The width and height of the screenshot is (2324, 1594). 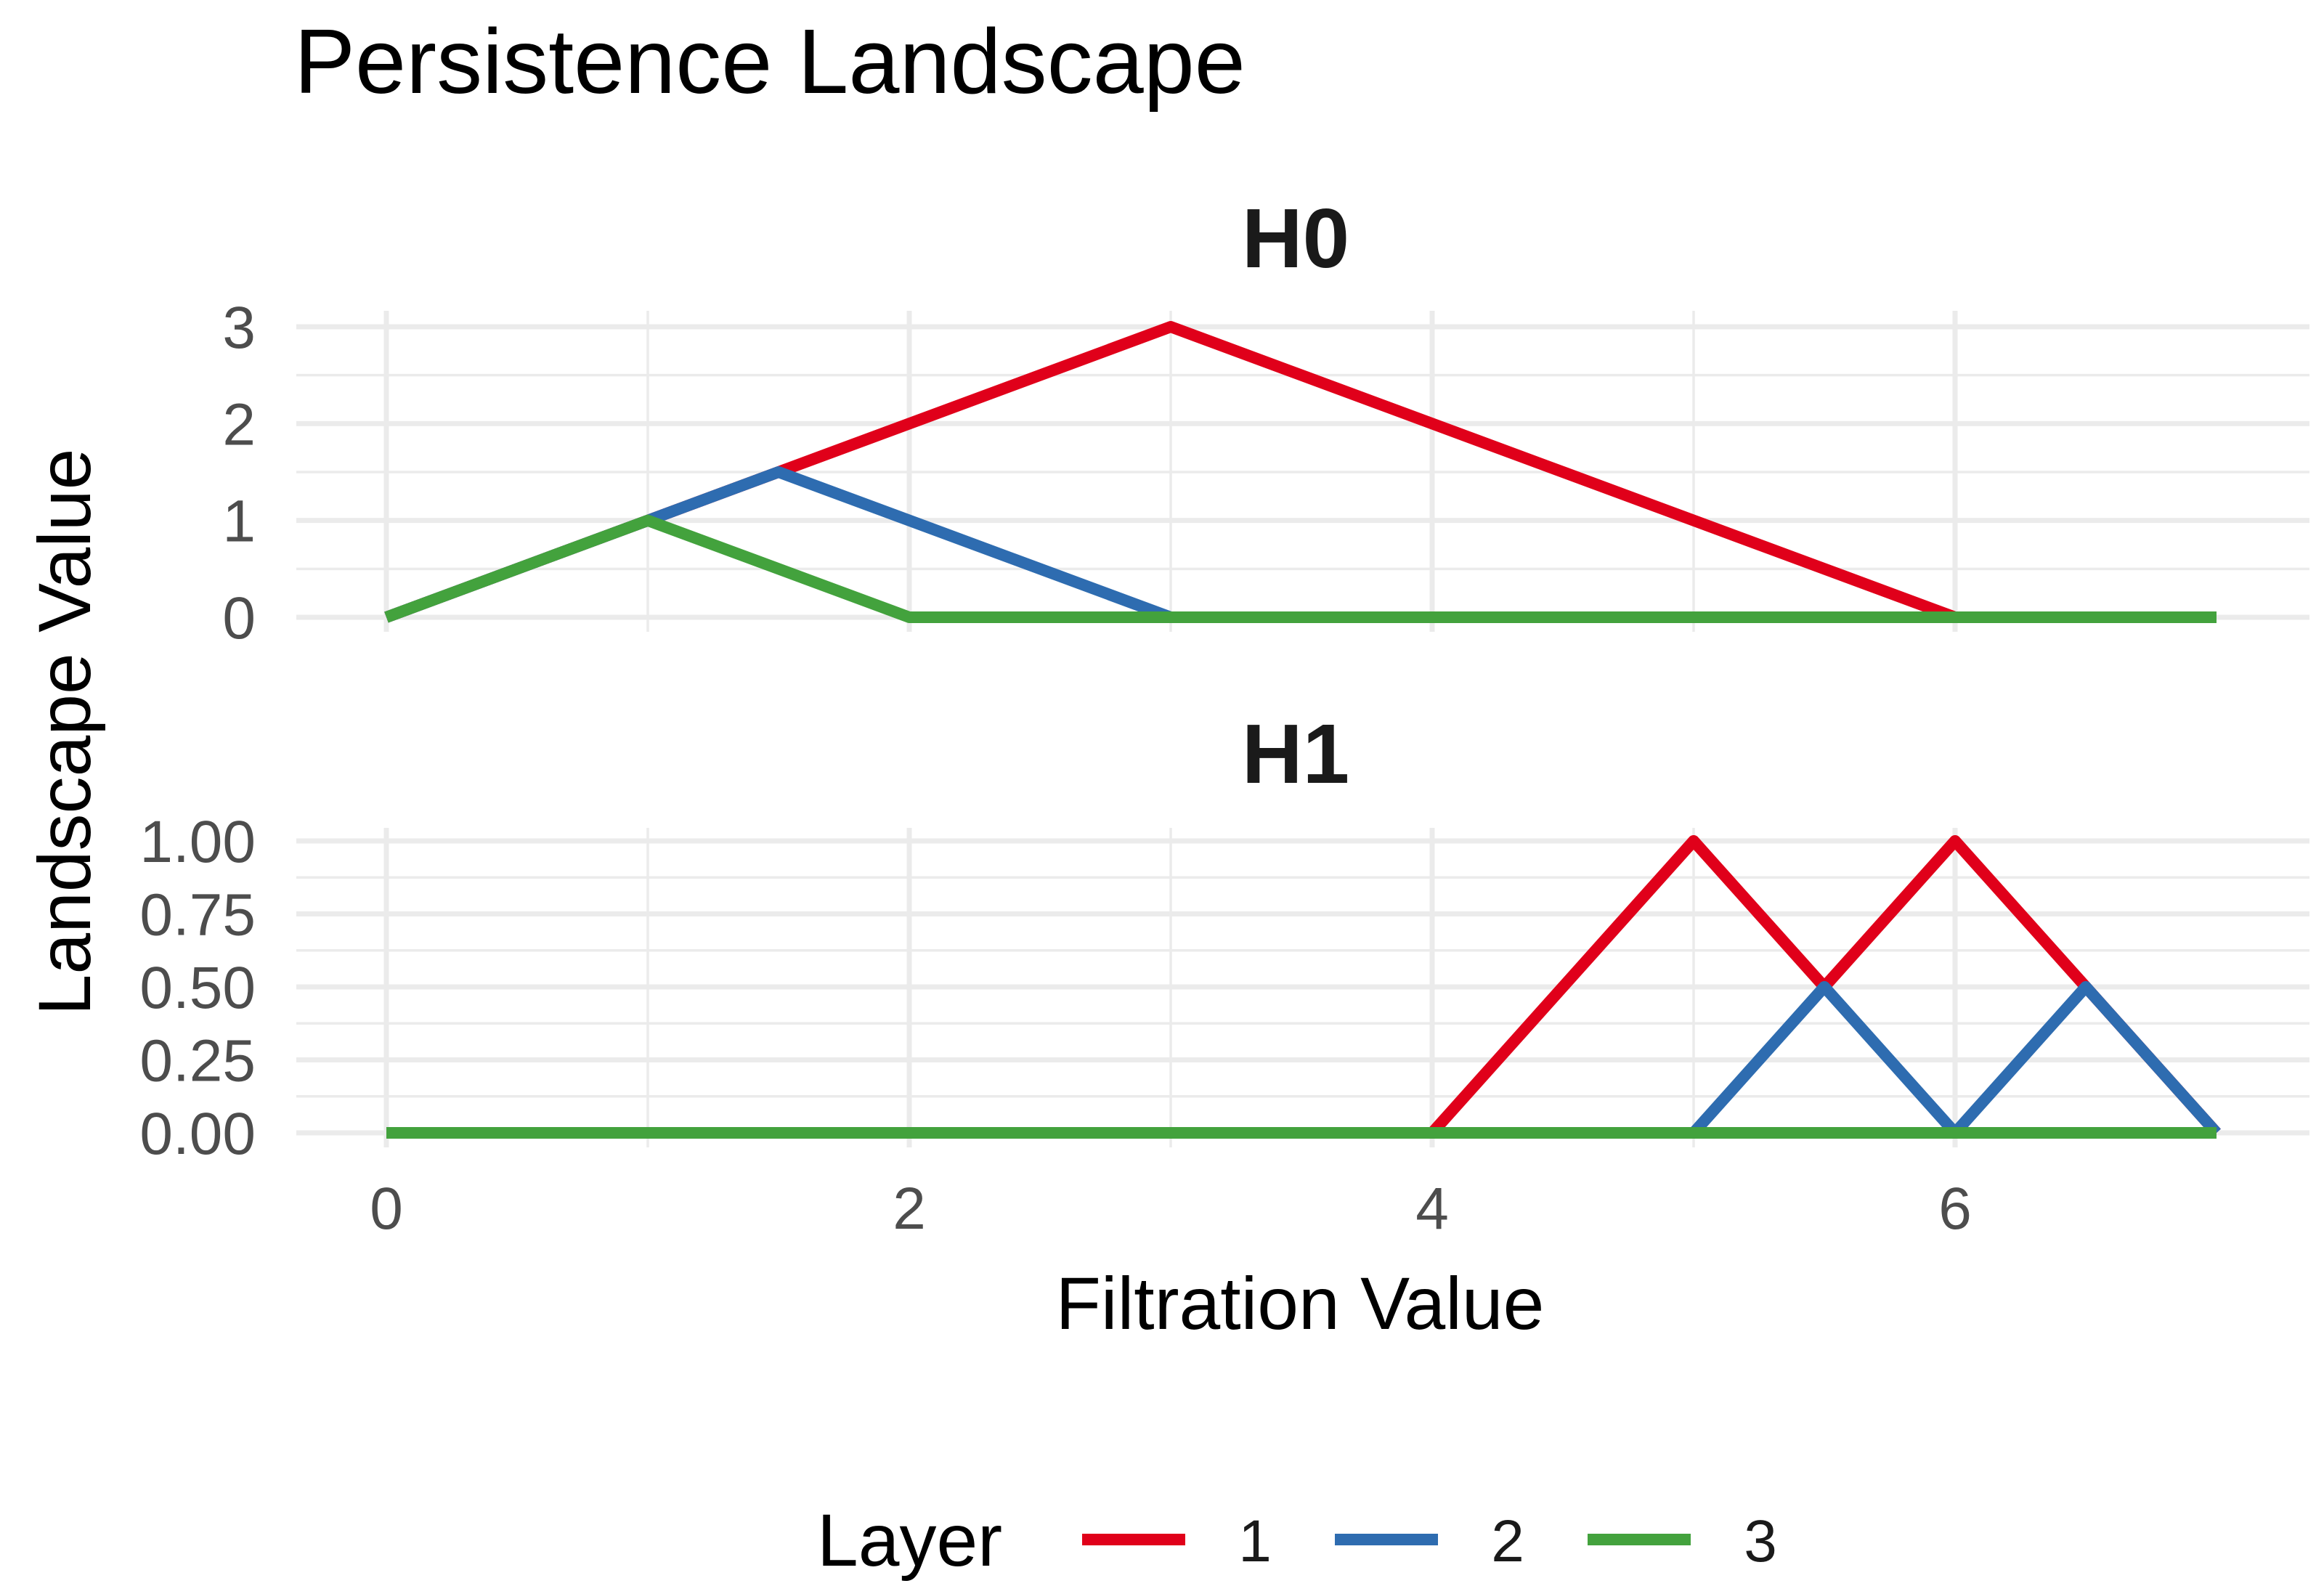 I want to click on legend-label-layer-3: 3, so click(x=1760, y=1541).